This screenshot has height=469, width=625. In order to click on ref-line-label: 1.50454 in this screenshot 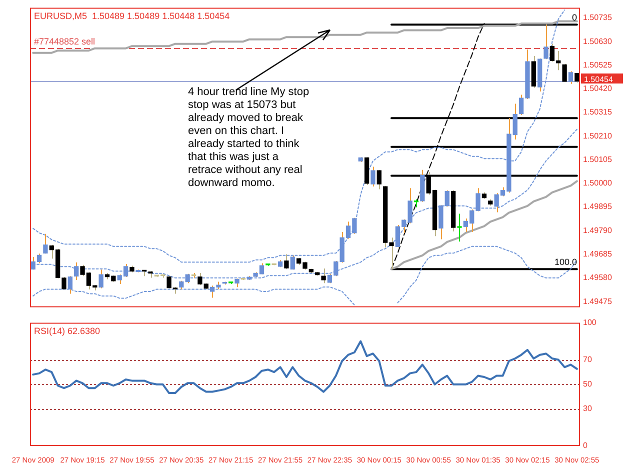, I will do `click(599, 79)`.